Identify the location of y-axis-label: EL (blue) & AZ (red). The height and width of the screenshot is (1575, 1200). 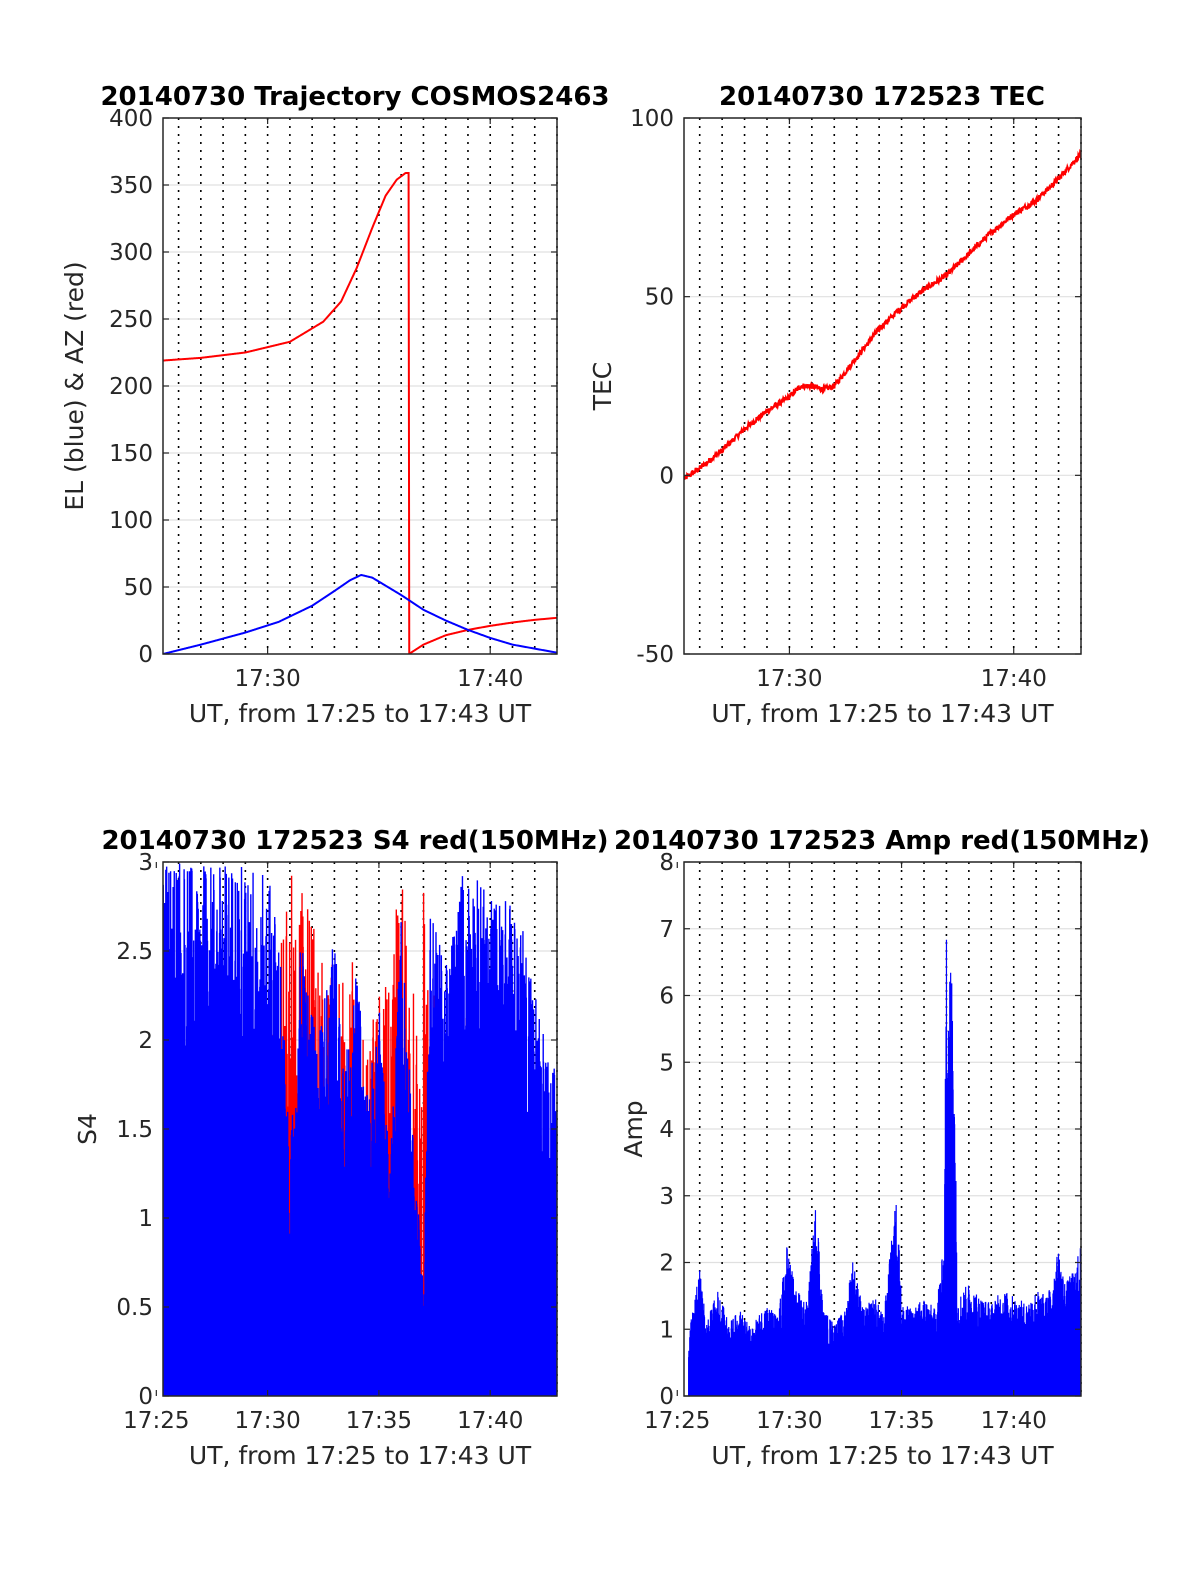
(74, 385).